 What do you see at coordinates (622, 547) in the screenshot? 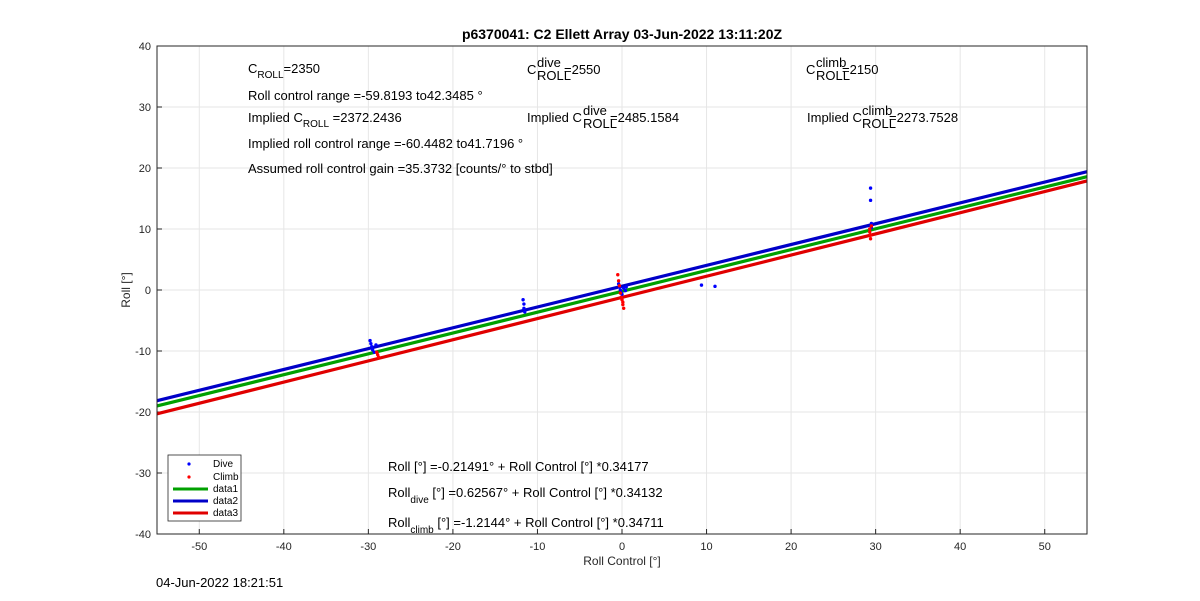
I see `x-tick-label: 0` at bounding box center [622, 547].